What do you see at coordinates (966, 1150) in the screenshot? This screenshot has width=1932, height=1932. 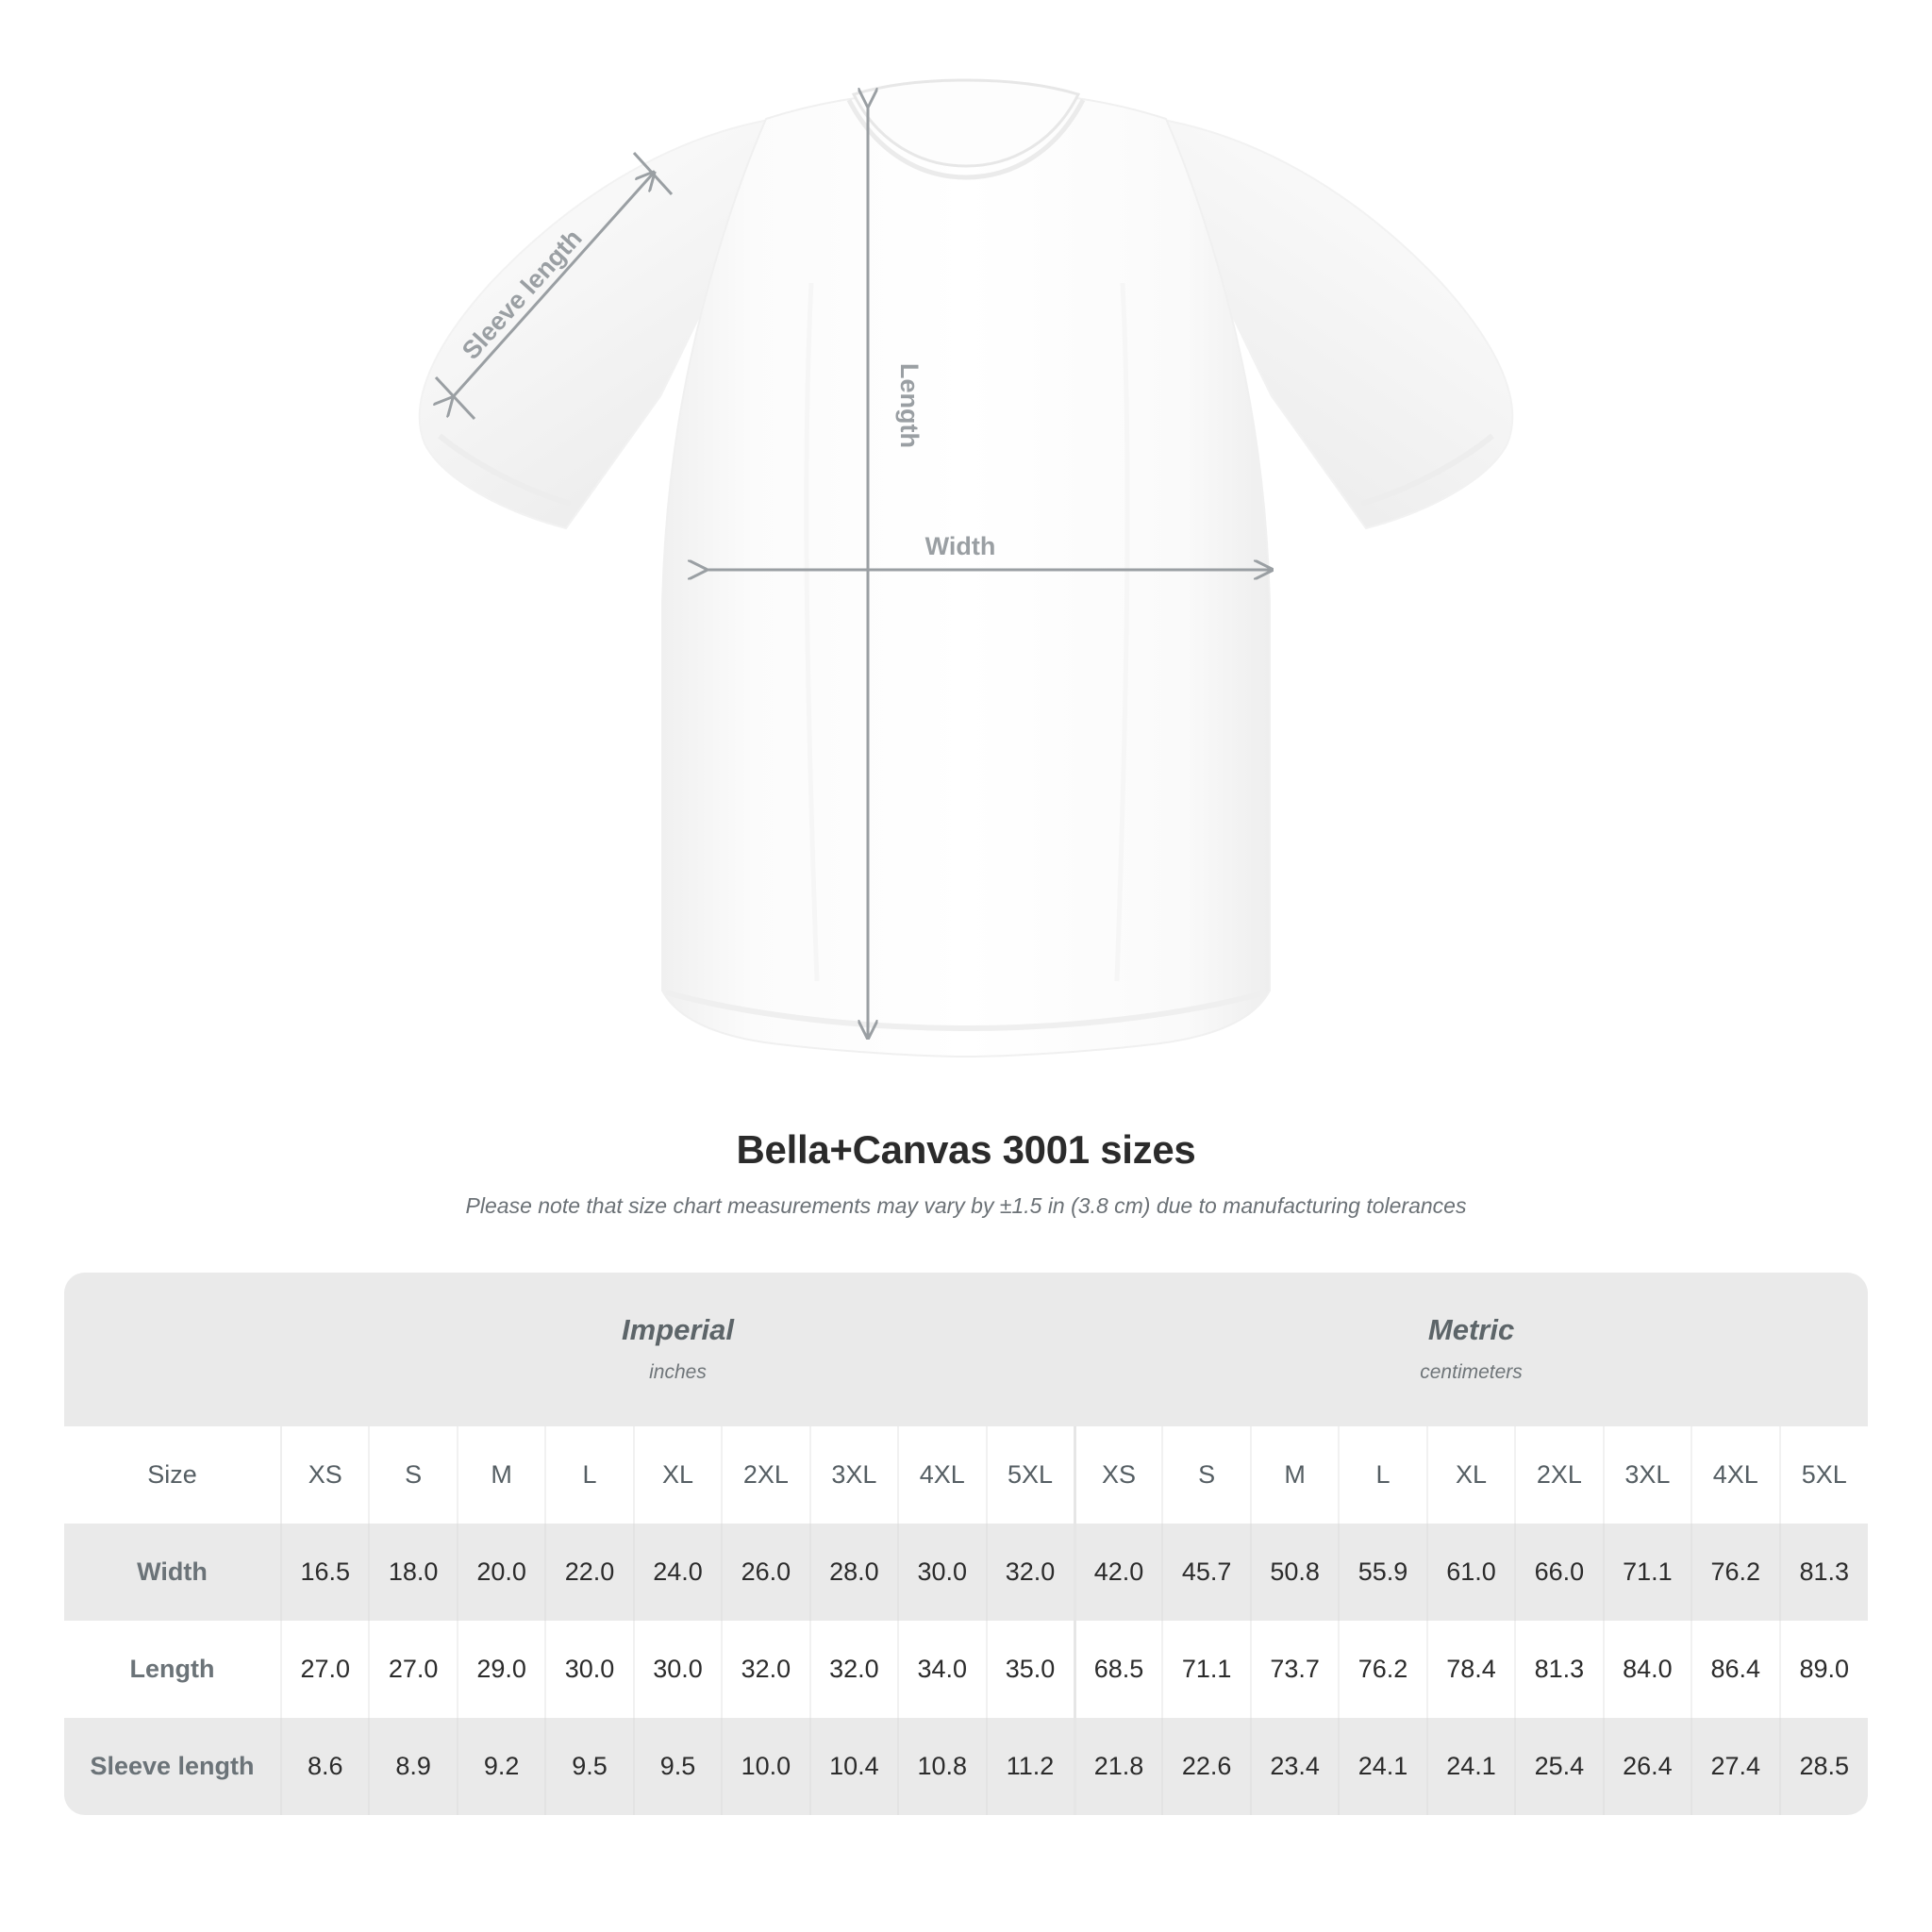 I see `page-title: Bella+Canvas 3001 sizes` at bounding box center [966, 1150].